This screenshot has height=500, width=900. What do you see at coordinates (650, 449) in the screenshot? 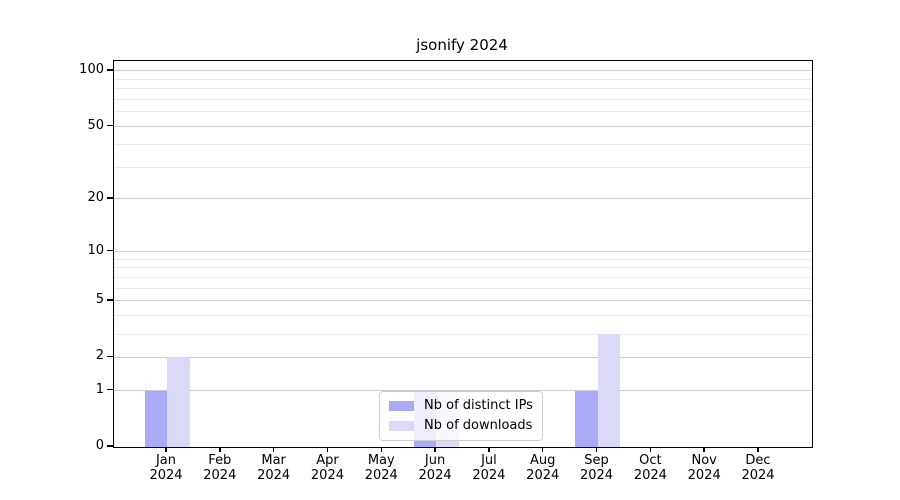
I see `x-axis-tick-oct` at bounding box center [650, 449].